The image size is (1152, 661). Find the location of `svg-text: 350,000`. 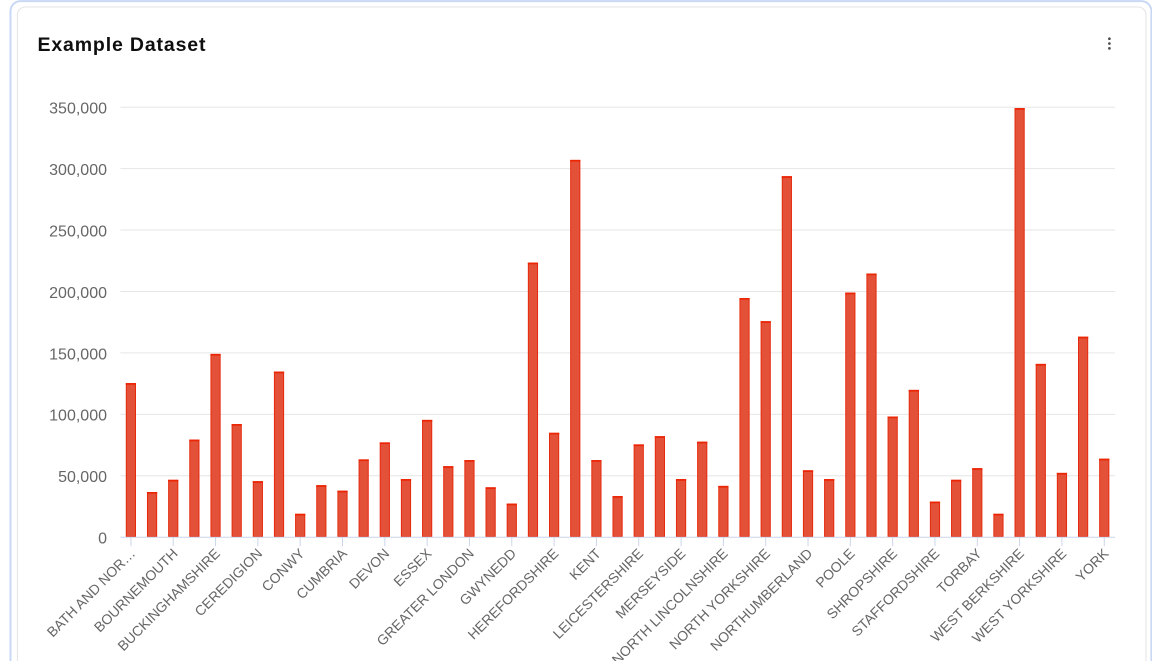

svg-text: 350,000 is located at coordinates (78, 109).